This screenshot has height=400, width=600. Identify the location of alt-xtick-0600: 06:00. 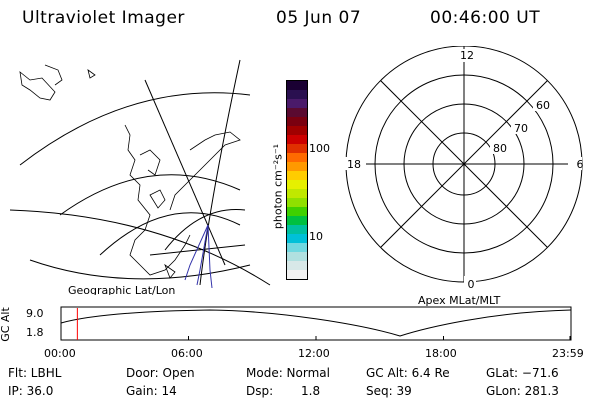
(187, 353).